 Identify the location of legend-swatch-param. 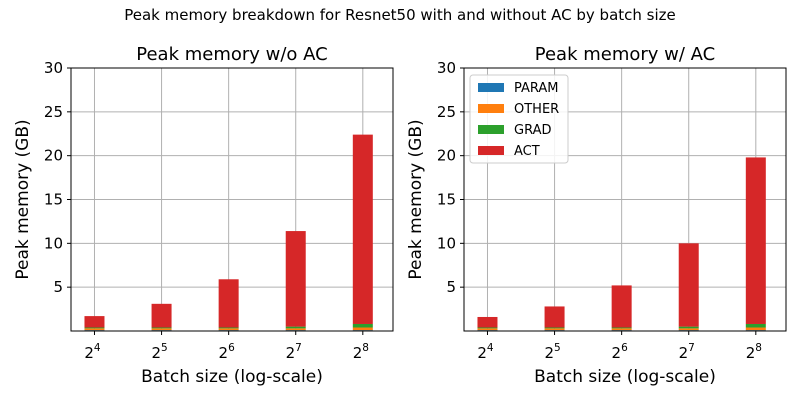
(491, 87).